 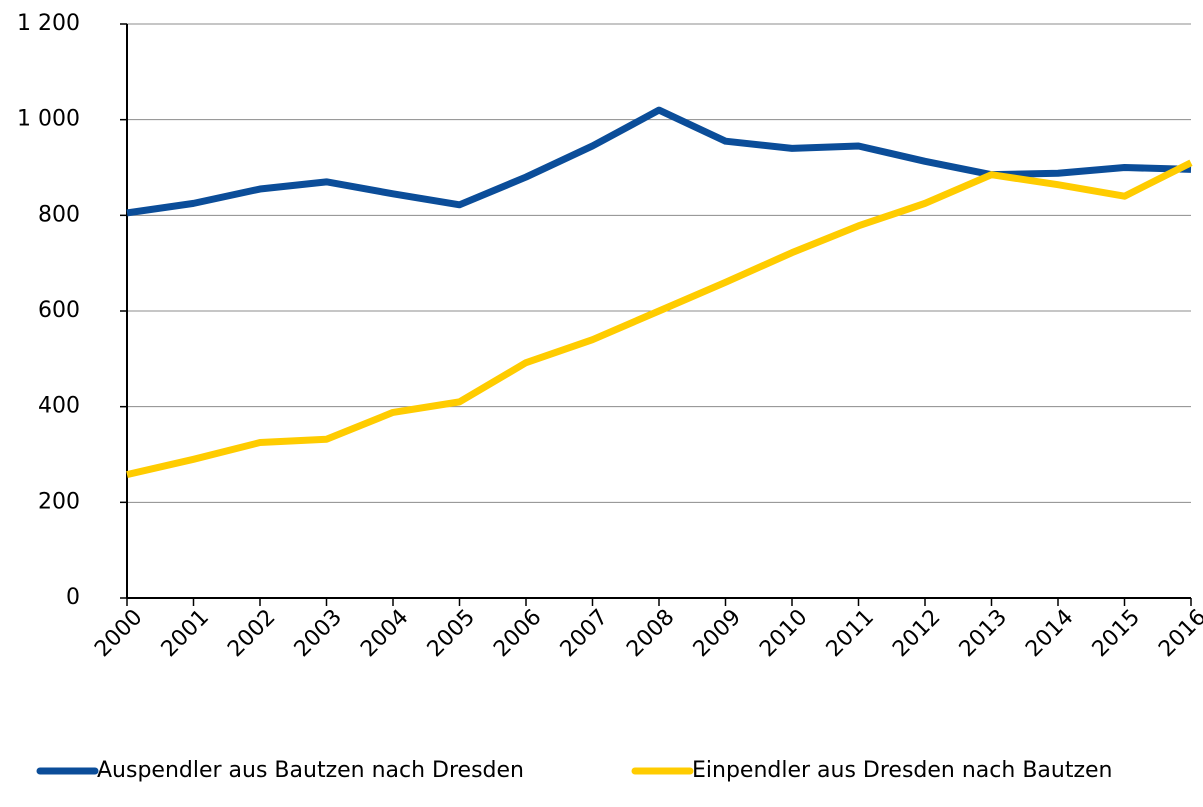 What do you see at coordinates (185, 633) in the screenshot?
I see `x-tick-label: 2001` at bounding box center [185, 633].